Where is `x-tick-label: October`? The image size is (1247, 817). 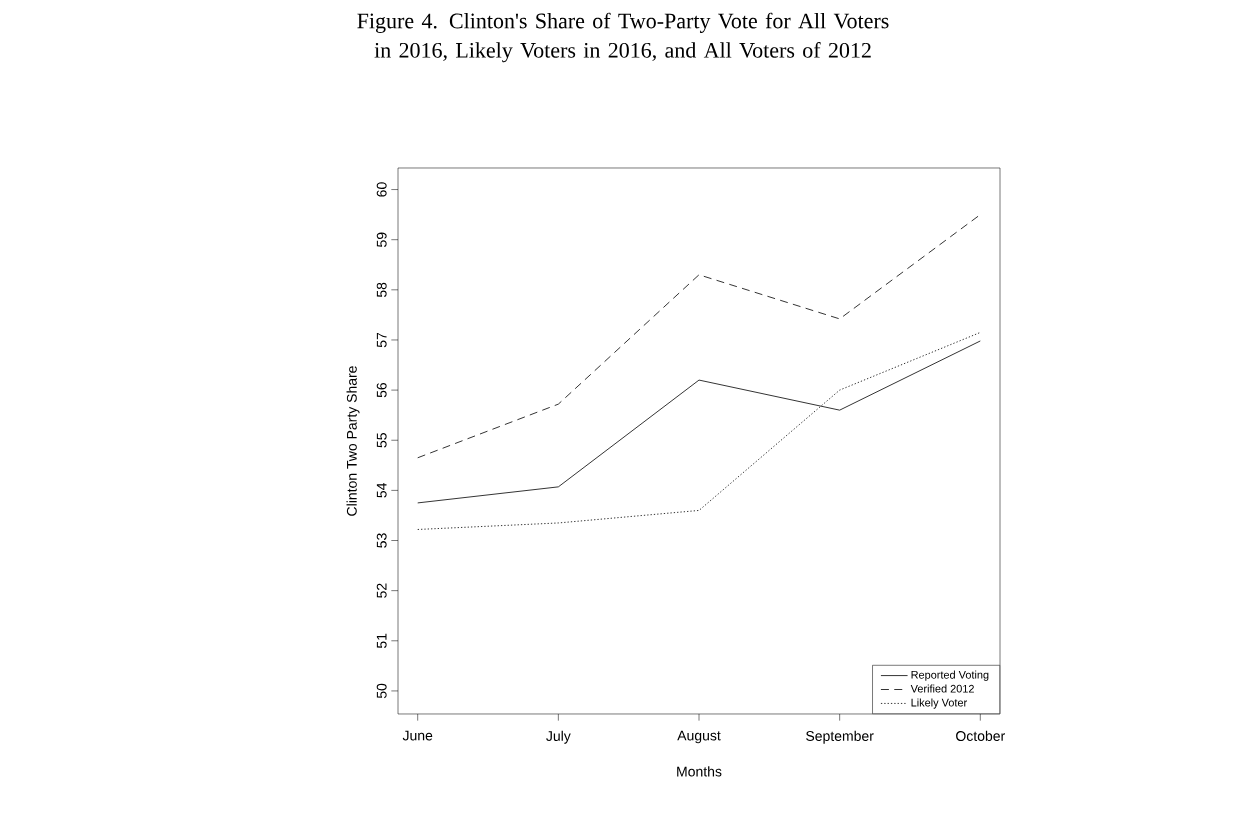
x-tick-label: October is located at coordinates (980, 735).